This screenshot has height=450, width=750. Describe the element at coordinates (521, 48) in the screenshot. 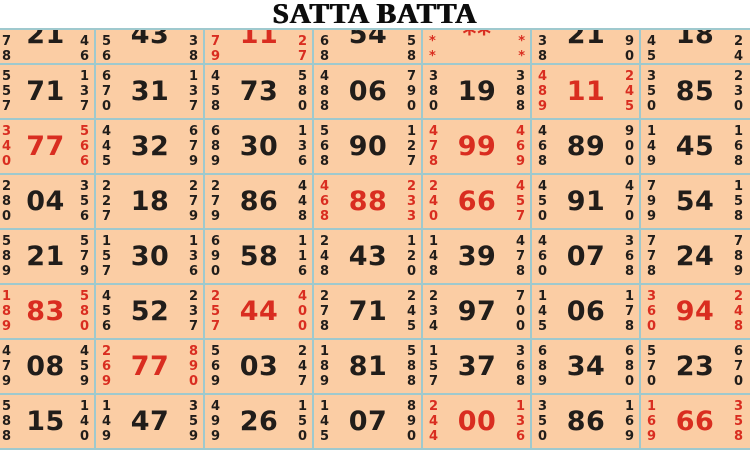

I see `close-panel-digits: * *` at that location.